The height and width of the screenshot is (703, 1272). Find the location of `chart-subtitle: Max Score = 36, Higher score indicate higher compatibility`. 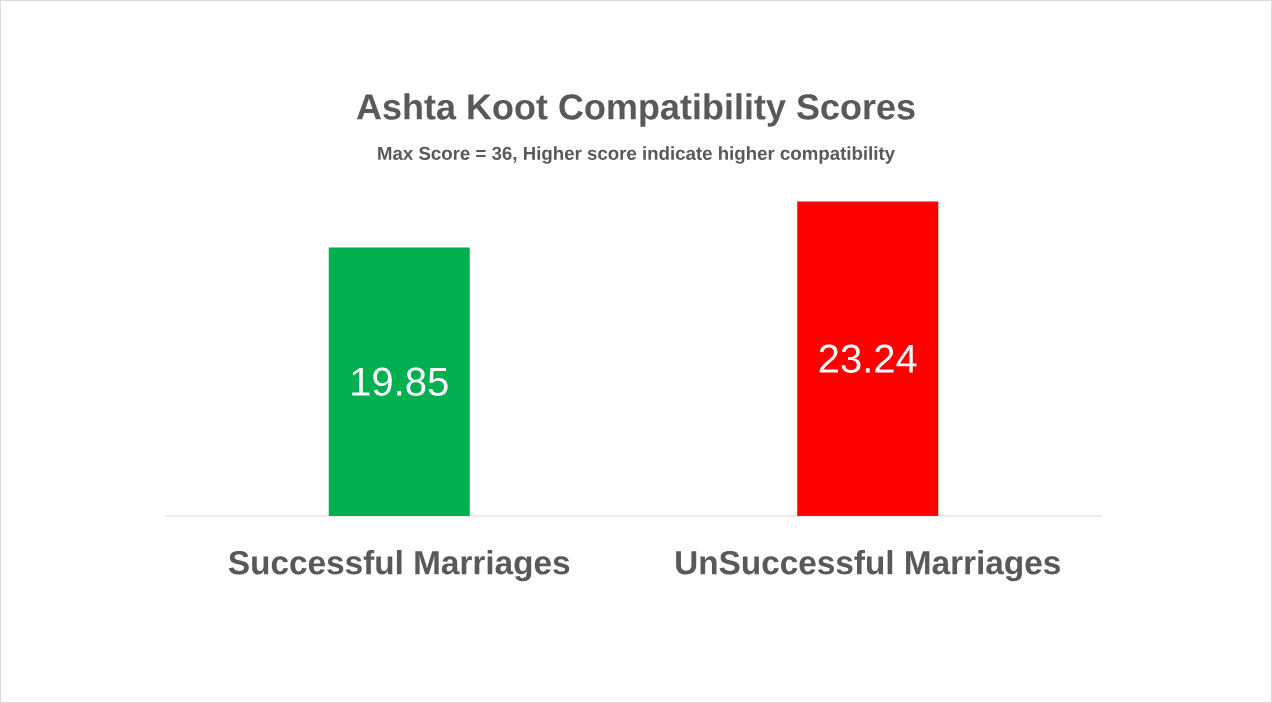

chart-subtitle: Max Score = 36, Higher score indicate higher compatibility is located at coordinates (636, 155).